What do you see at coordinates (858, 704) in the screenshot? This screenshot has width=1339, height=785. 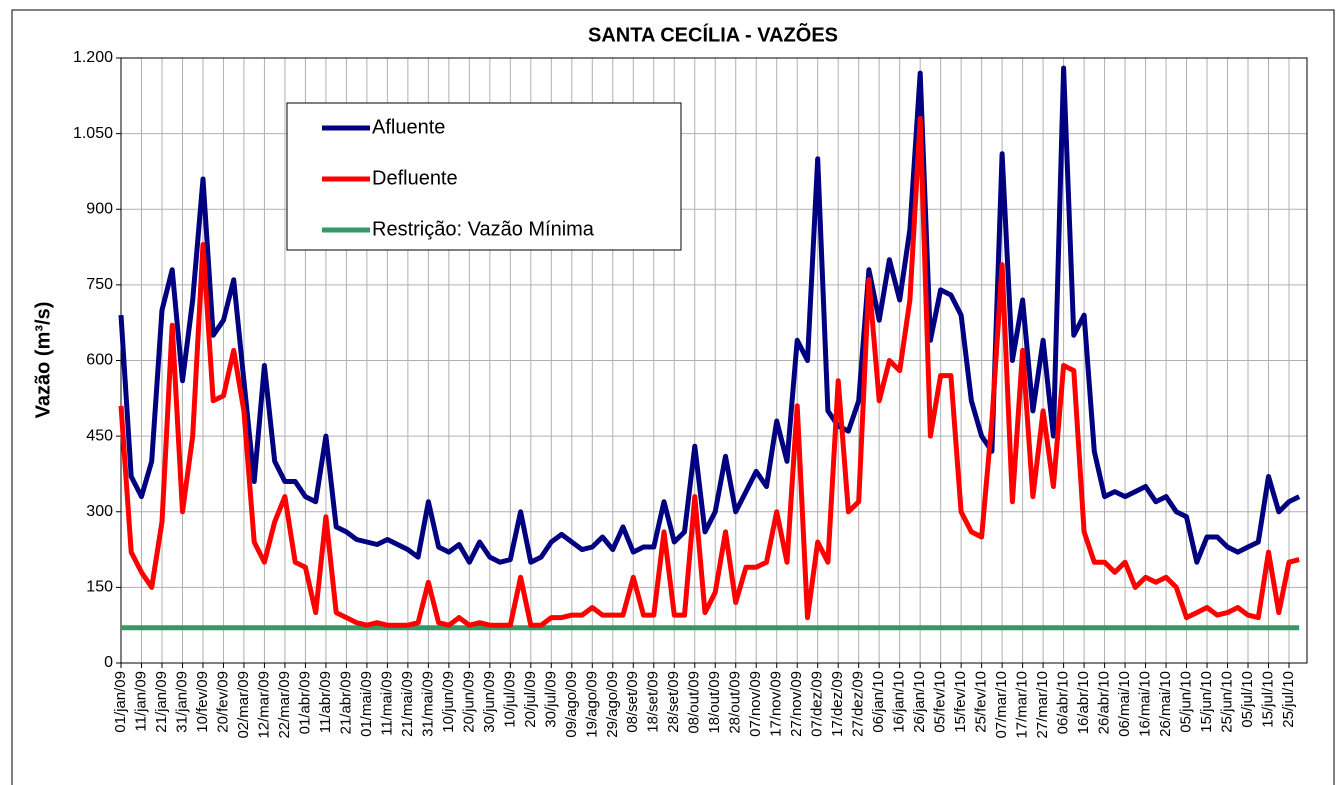 I see `x-tick-label: 27/dez/09` at bounding box center [858, 704].